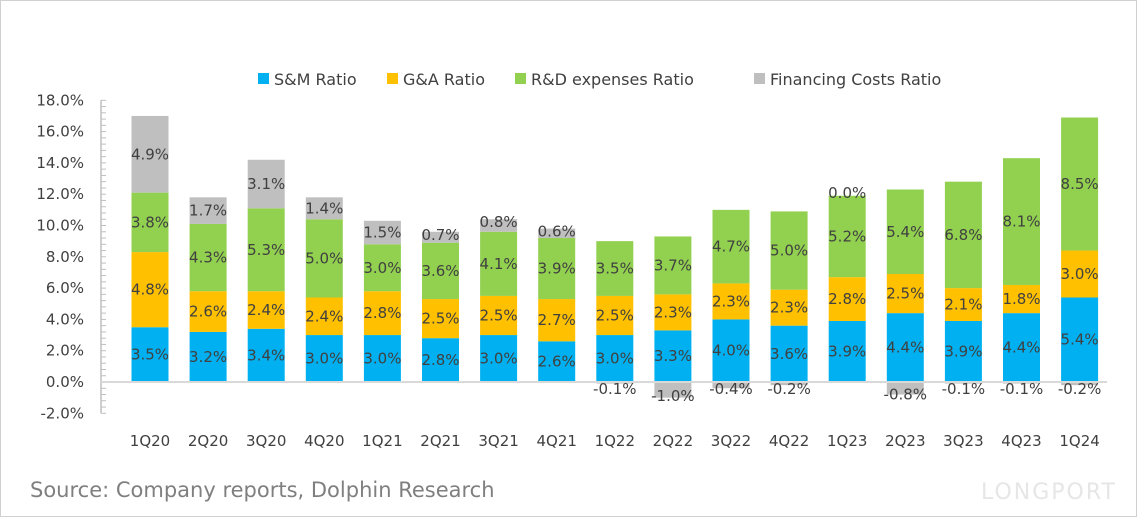  I want to click on data-label: 3.4%, so click(266, 355).